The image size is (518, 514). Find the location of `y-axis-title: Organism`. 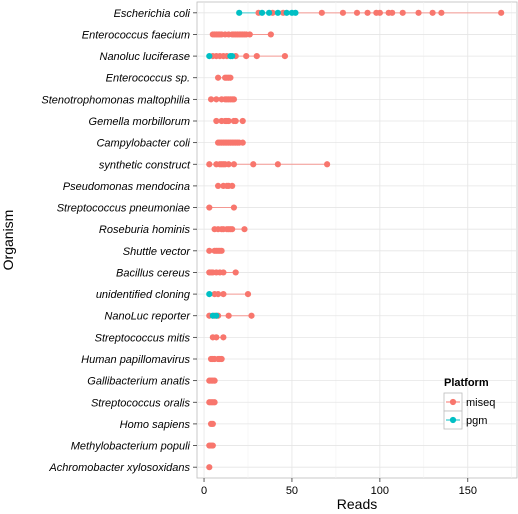

y-axis-title: Organism is located at coordinates (8, 240).